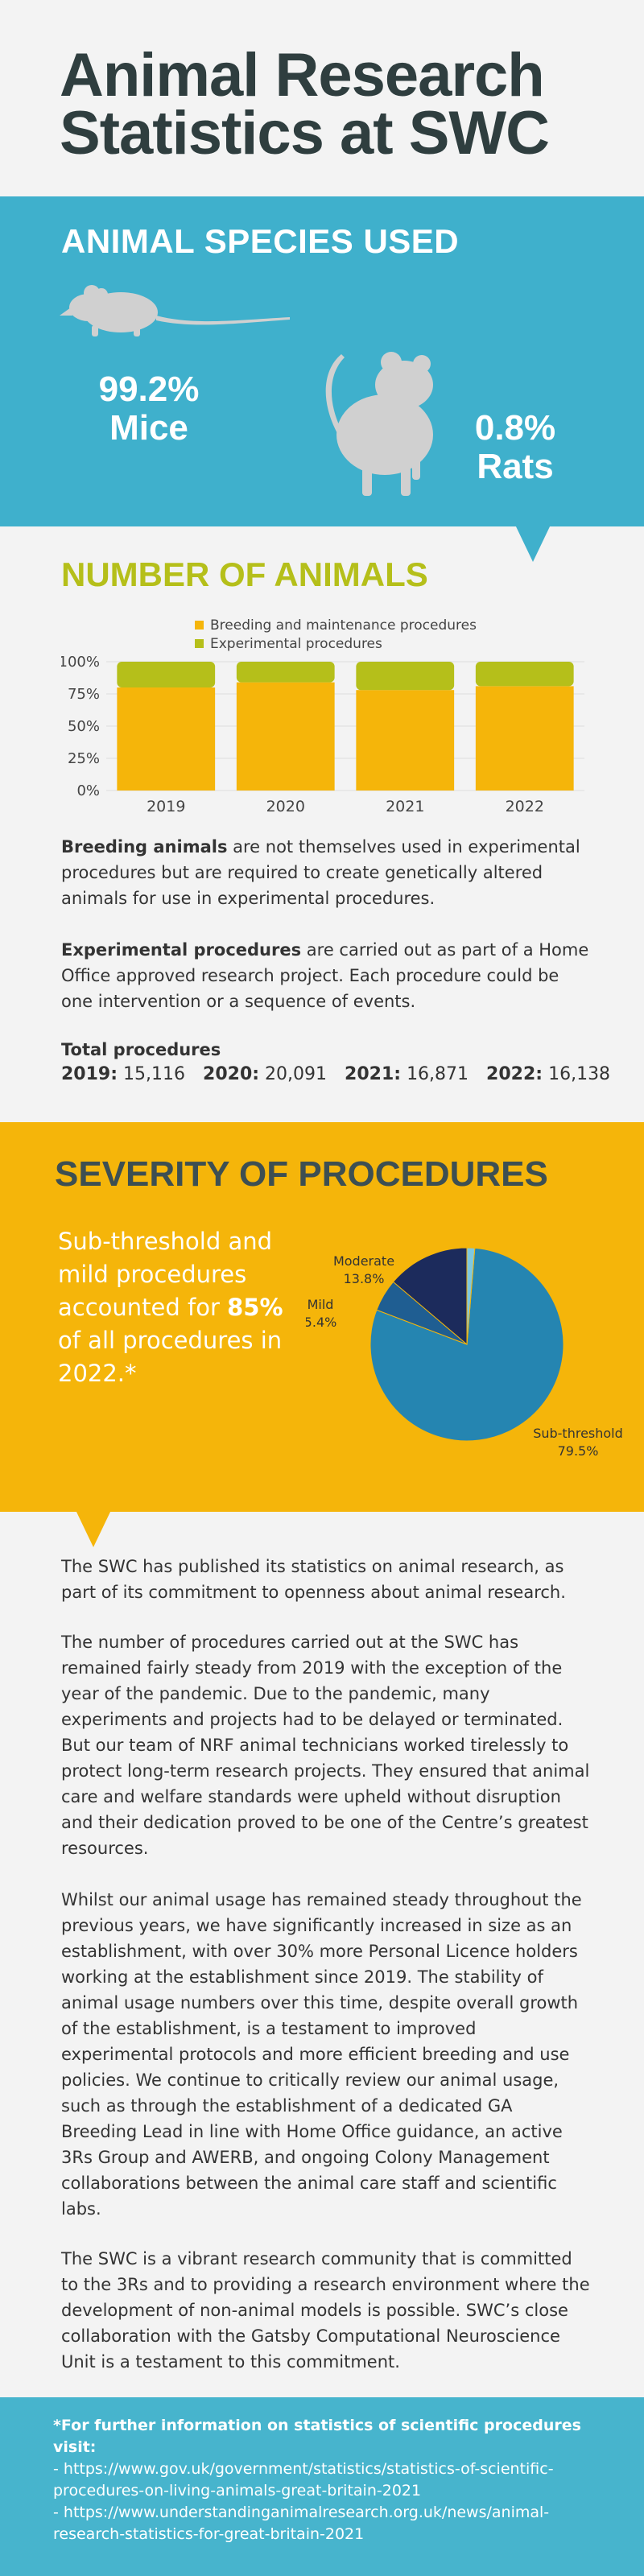 Image resolution: width=644 pixels, height=2576 pixels. Describe the element at coordinates (175, 310) in the screenshot. I see `mouse-icon` at that location.